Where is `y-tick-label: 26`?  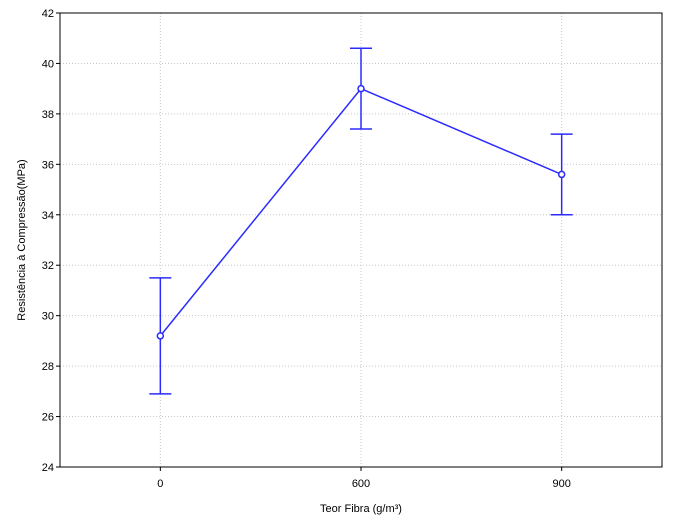 y-tick-label: 26 is located at coordinates (48, 418).